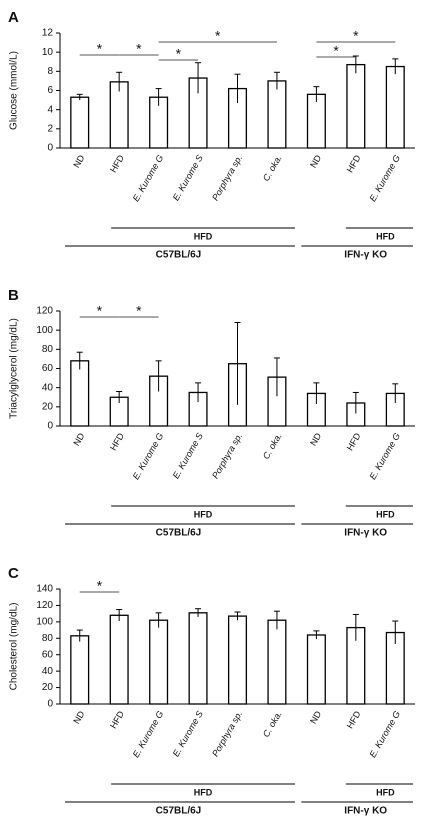 The image size is (438, 832). Describe the element at coordinates (48, 52) in the screenshot. I see `y-tick-label: 10` at that location.